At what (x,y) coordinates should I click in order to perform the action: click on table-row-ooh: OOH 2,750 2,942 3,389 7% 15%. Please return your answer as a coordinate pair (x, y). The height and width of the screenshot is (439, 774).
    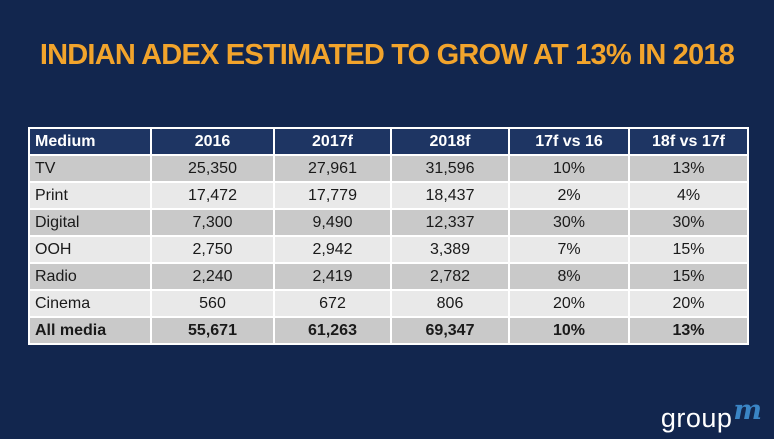
    Looking at the image, I should click on (388, 249).